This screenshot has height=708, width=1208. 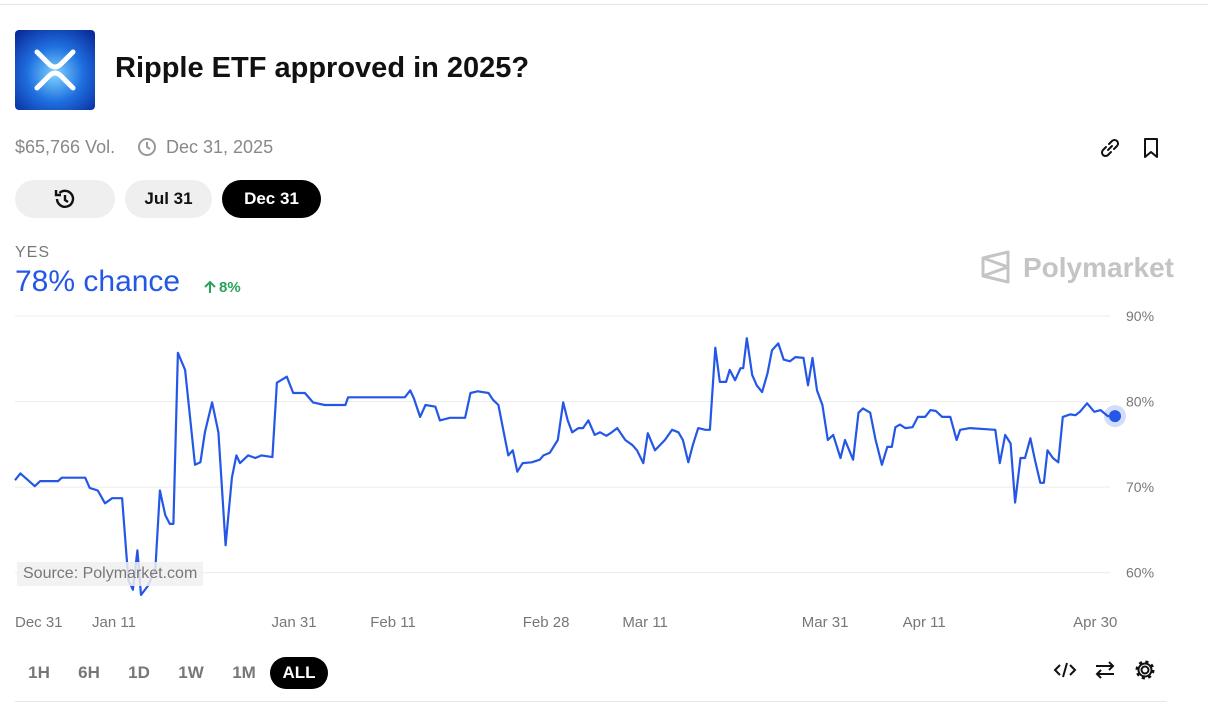 What do you see at coordinates (1140, 573) in the screenshot?
I see `y-tick-label: 60%` at bounding box center [1140, 573].